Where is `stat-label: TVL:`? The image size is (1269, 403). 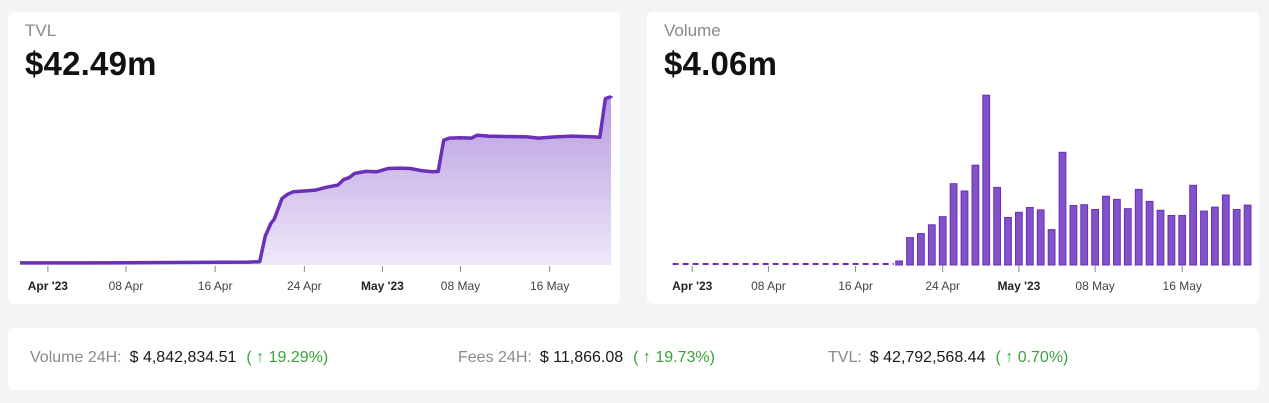
stat-label: TVL: is located at coordinates (845, 357).